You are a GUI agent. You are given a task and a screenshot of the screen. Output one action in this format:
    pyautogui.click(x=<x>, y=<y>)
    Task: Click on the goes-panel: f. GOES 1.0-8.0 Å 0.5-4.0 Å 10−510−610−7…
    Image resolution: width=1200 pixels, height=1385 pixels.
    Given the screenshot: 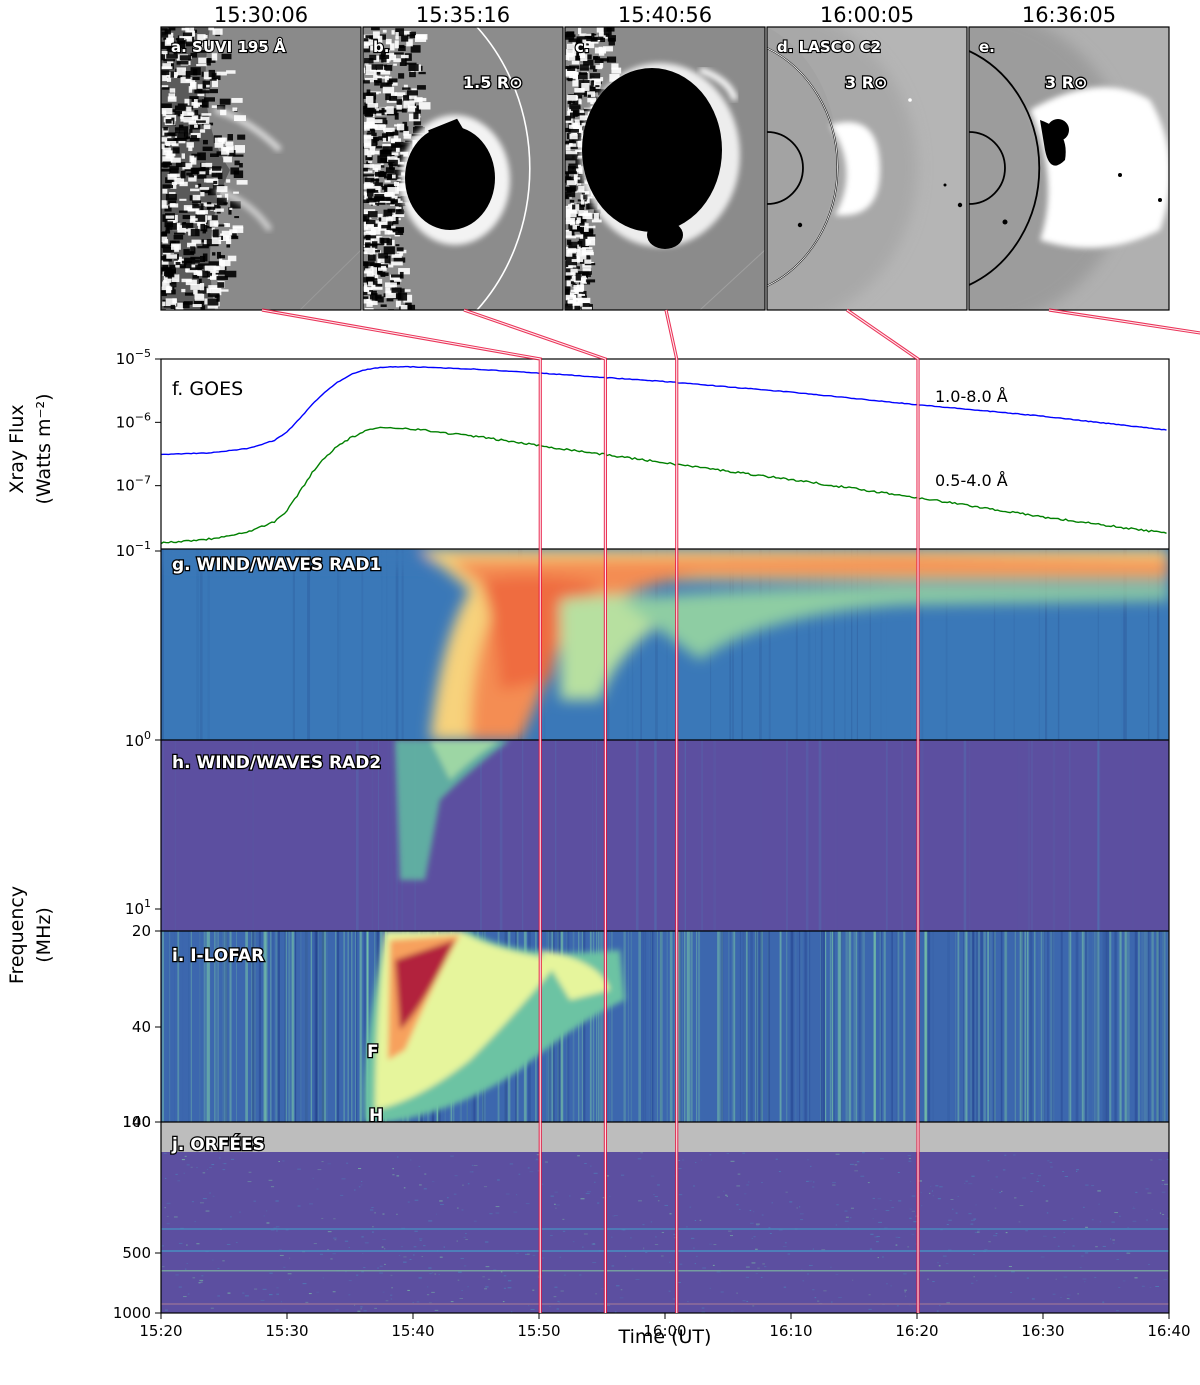 What is the action you would take?
    pyautogui.click(x=587, y=448)
    